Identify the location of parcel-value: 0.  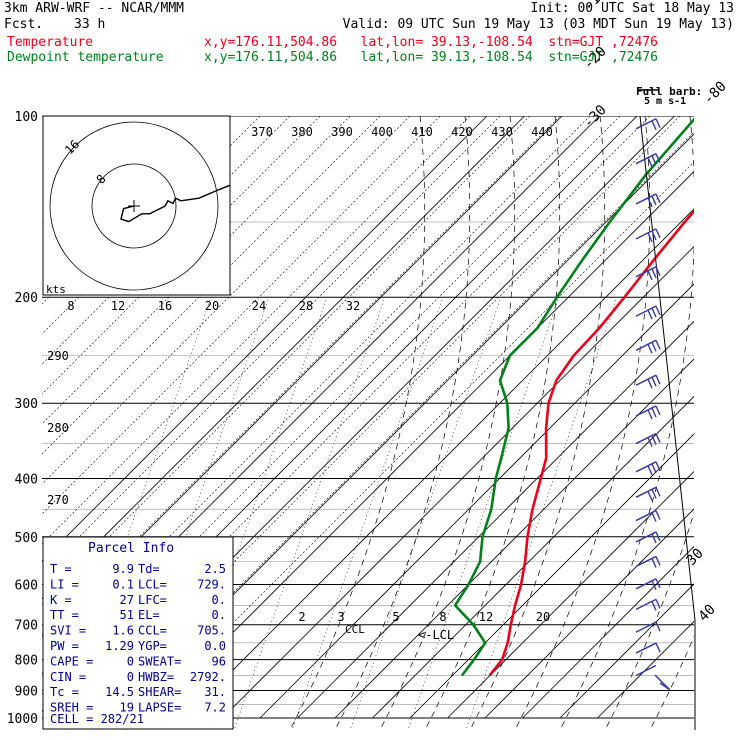
(130, 661).